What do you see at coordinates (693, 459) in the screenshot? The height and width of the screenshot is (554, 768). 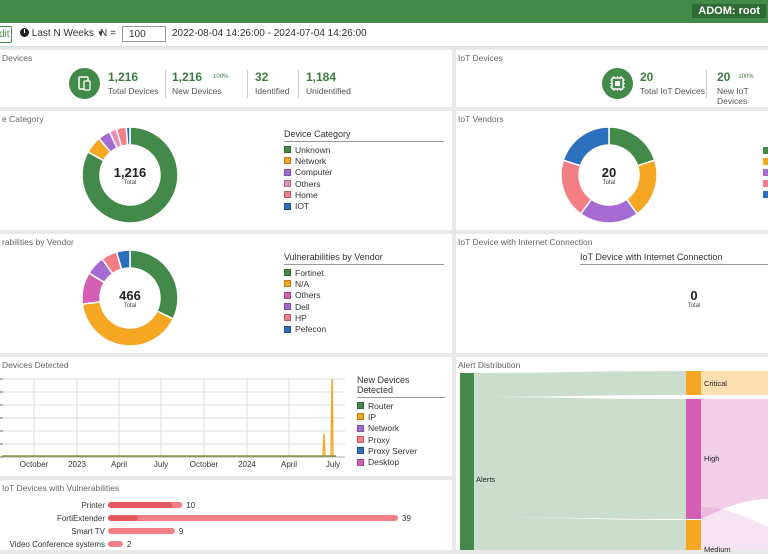 I see `node-high` at bounding box center [693, 459].